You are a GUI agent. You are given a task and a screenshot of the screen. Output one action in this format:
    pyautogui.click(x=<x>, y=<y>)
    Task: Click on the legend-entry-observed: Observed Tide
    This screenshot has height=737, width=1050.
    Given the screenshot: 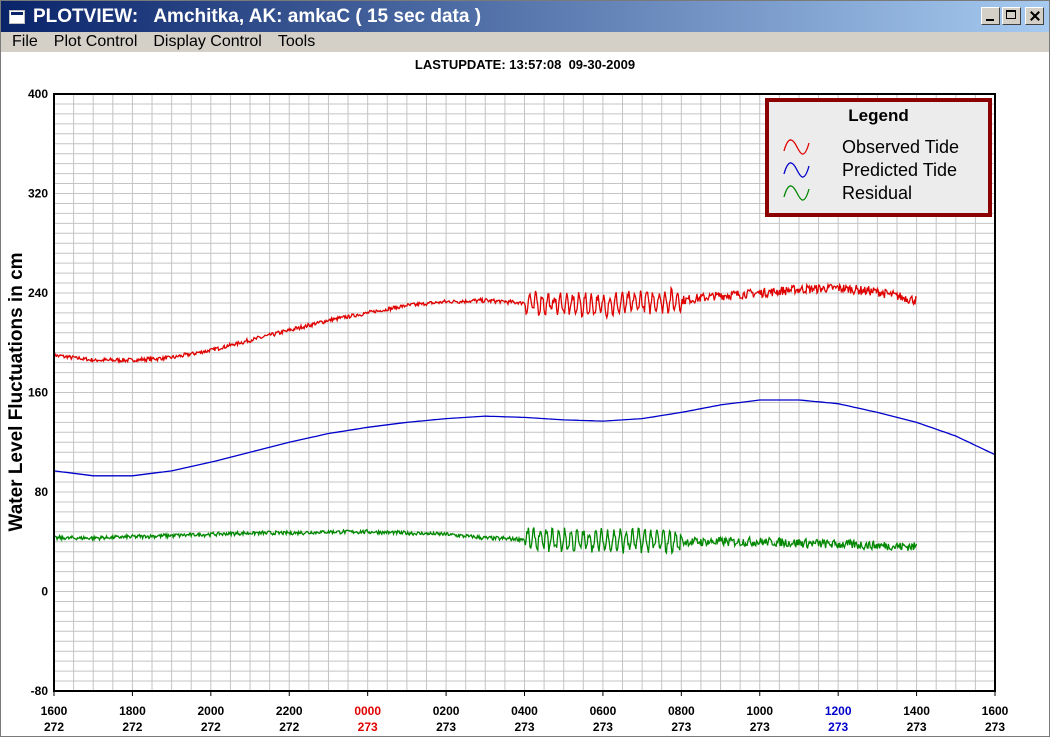 What is the action you would take?
    pyautogui.click(x=900, y=147)
    